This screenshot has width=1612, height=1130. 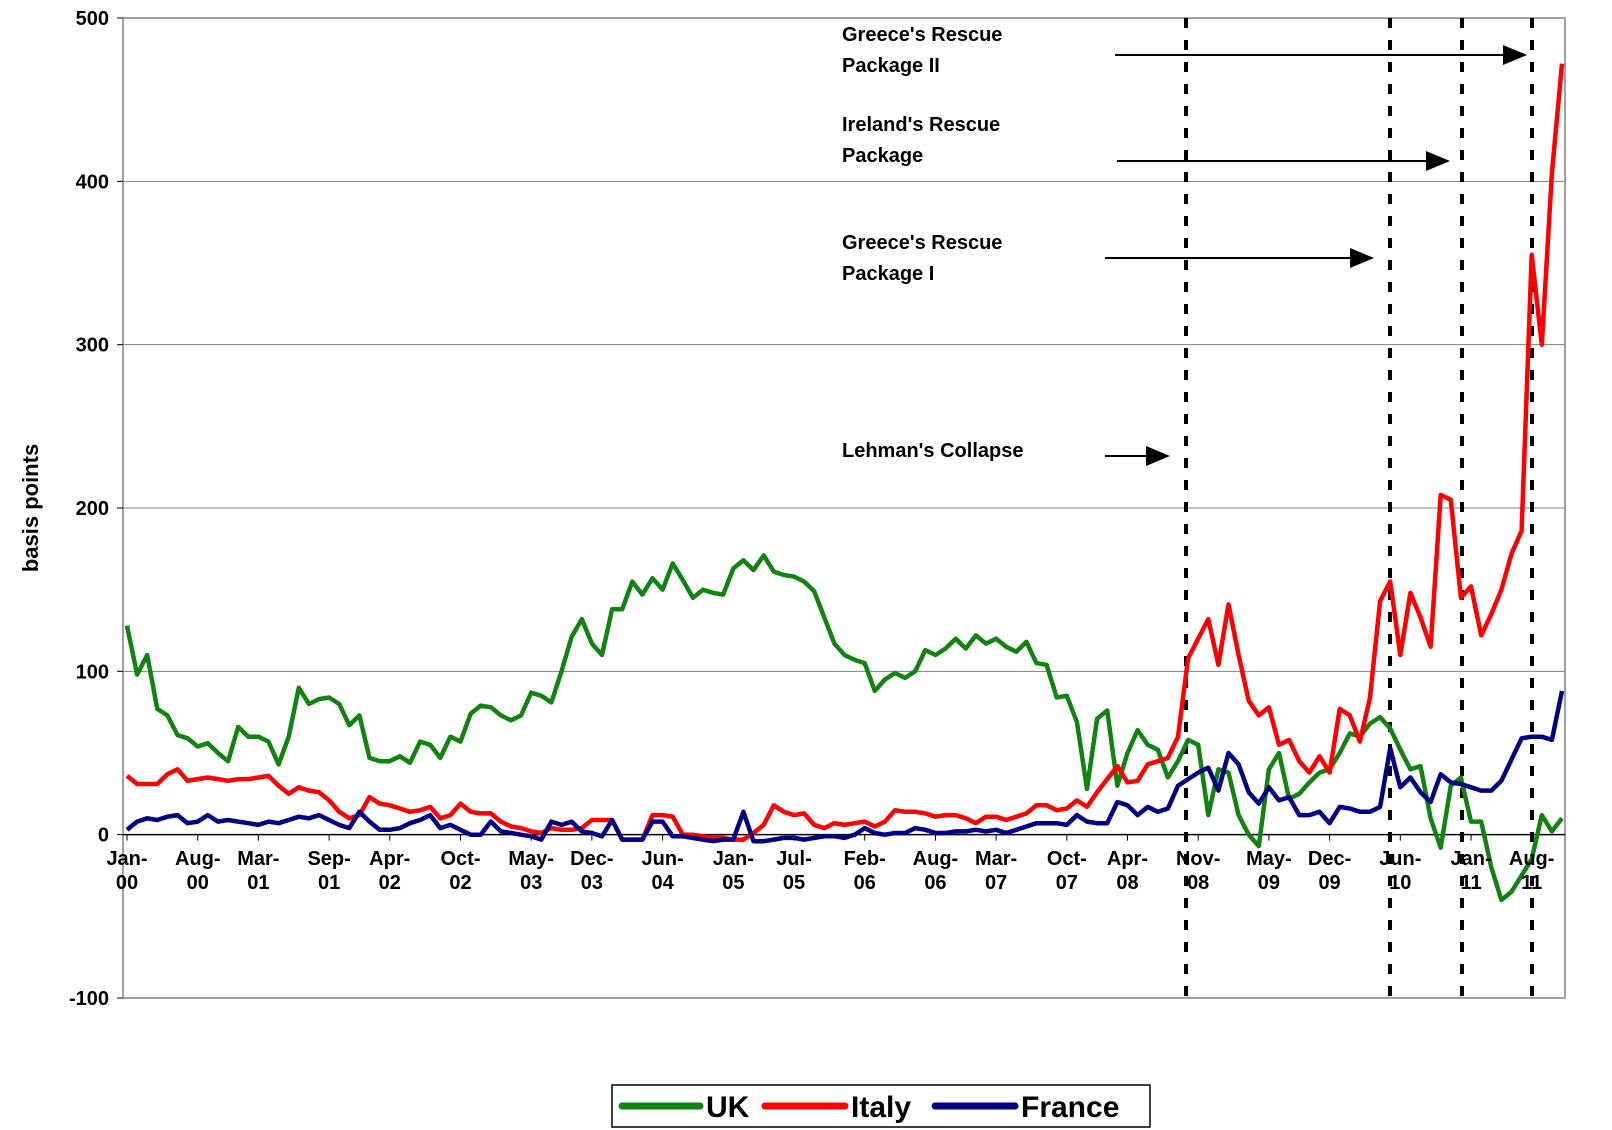 What do you see at coordinates (1400, 870) in the screenshot?
I see `x-tick-label: Jun-10` at bounding box center [1400, 870].